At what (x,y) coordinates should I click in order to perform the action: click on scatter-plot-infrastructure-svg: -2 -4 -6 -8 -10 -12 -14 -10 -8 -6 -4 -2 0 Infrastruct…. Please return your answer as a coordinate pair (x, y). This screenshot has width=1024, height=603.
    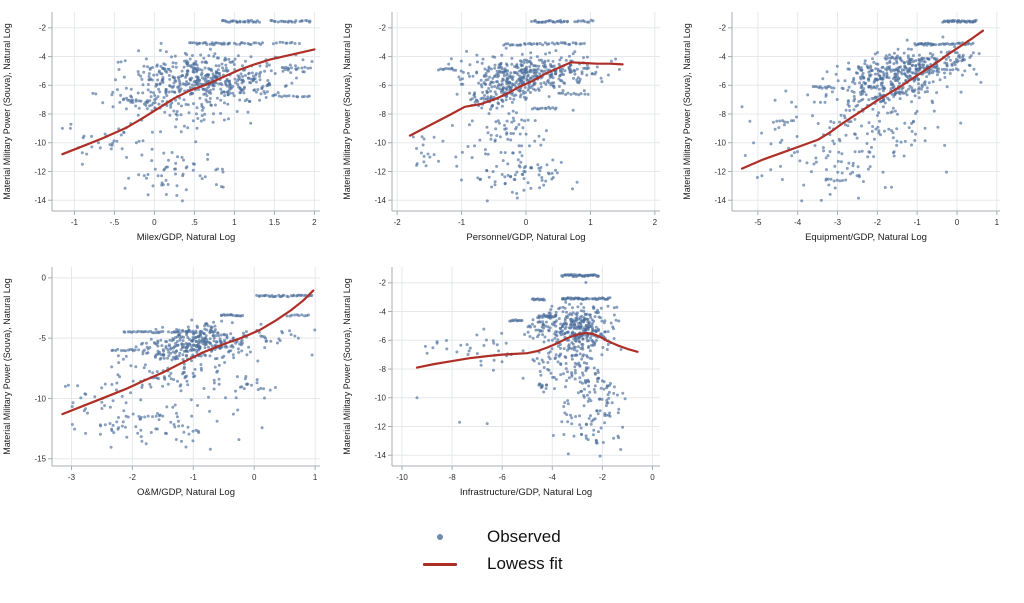
    Looking at the image, I should click on (501, 382).